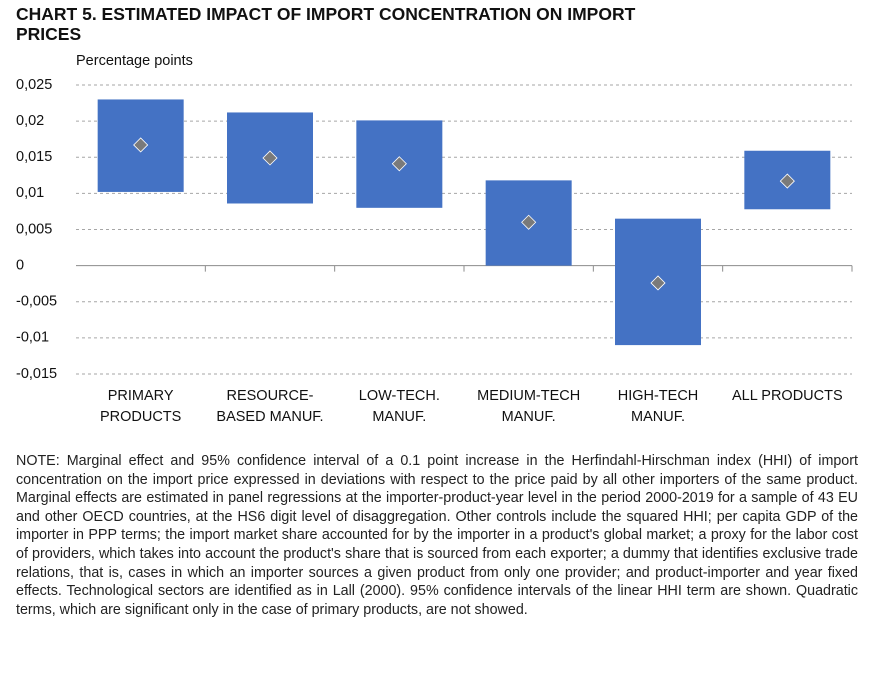 The height and width of the screenshot is (684, 874). I want to click on y-tick-label: 0,005, so click(34, 229).